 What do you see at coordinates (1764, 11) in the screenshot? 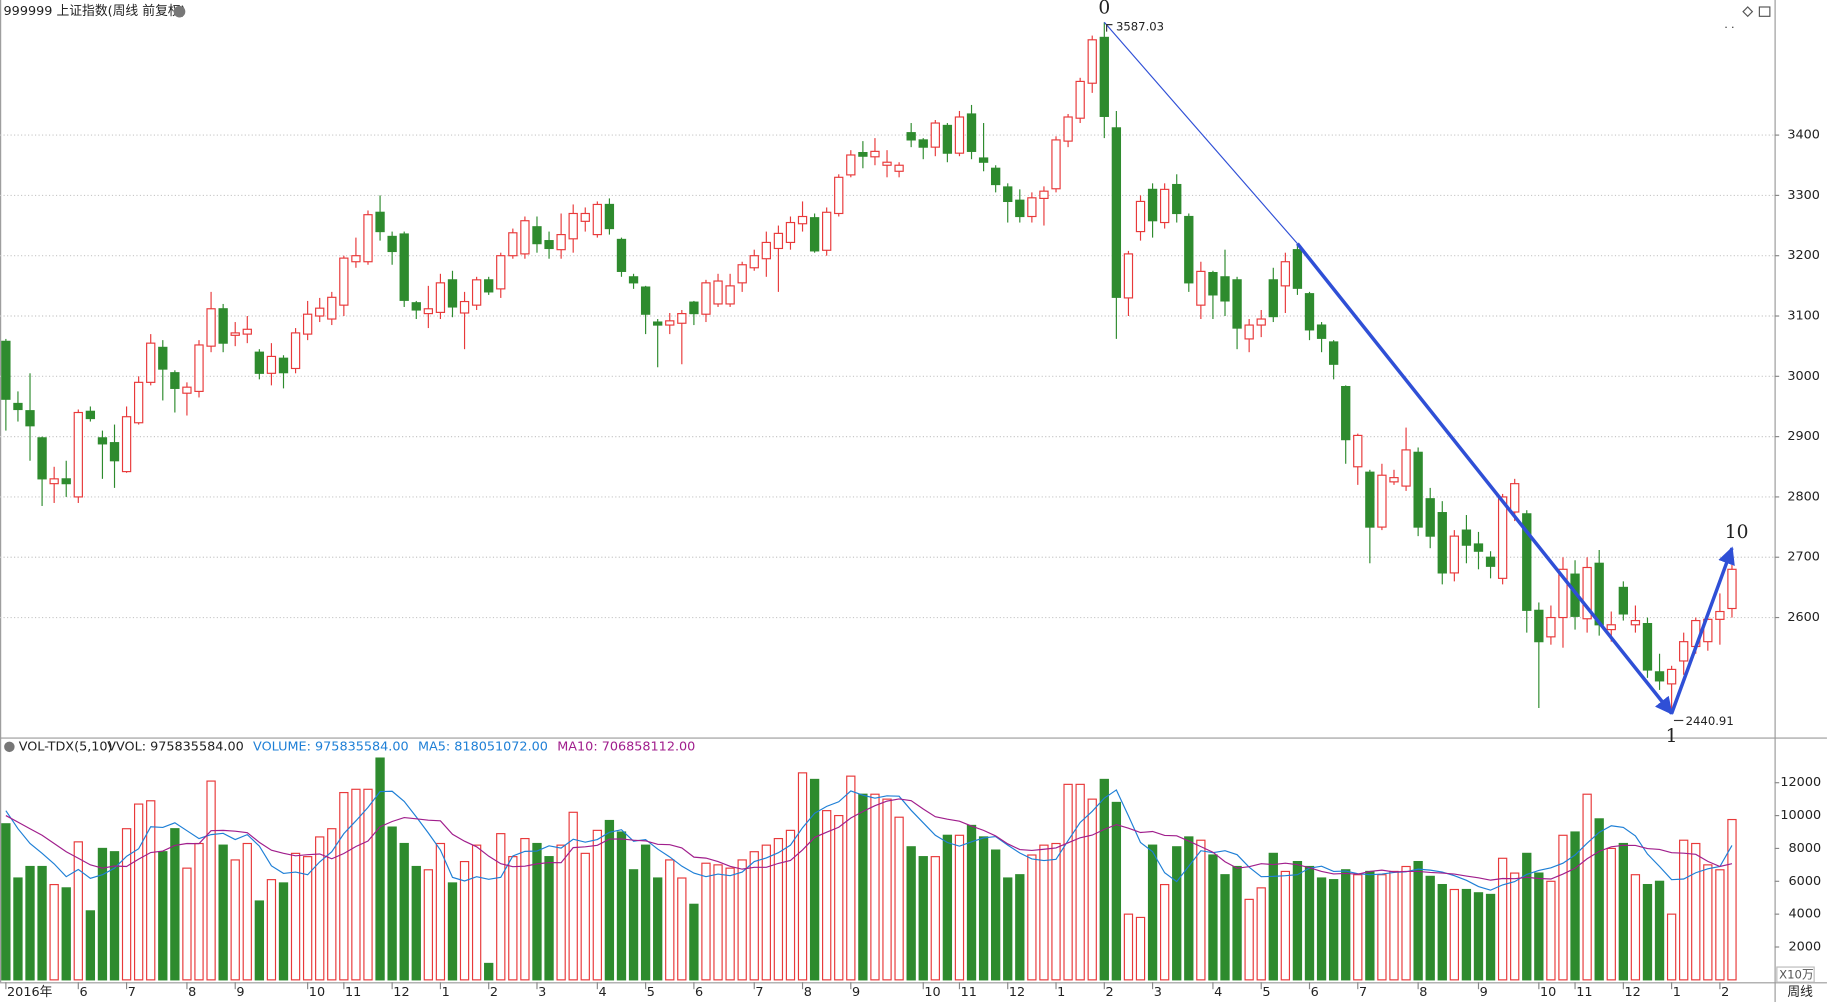
I see `window-icon` at bounding box center [1764, 11].